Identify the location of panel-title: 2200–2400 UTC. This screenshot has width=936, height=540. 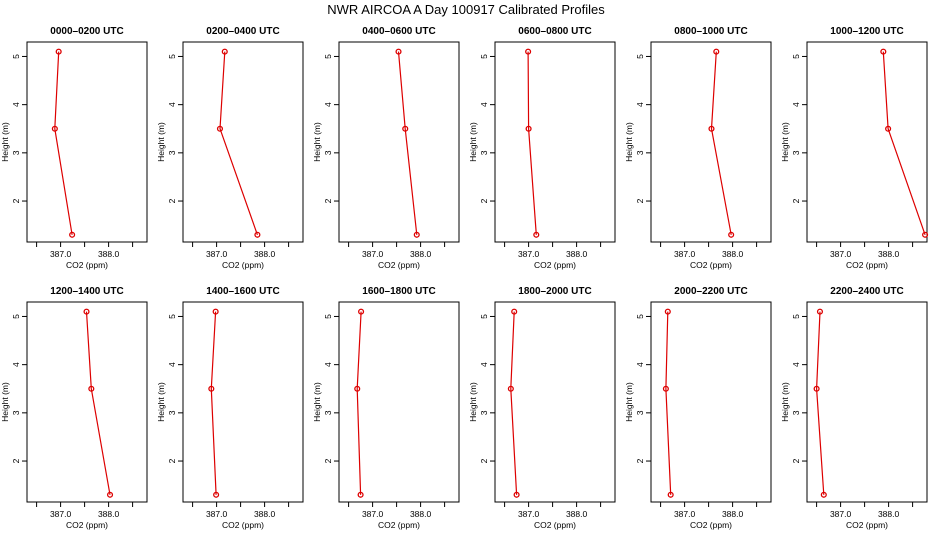
(866, 291).